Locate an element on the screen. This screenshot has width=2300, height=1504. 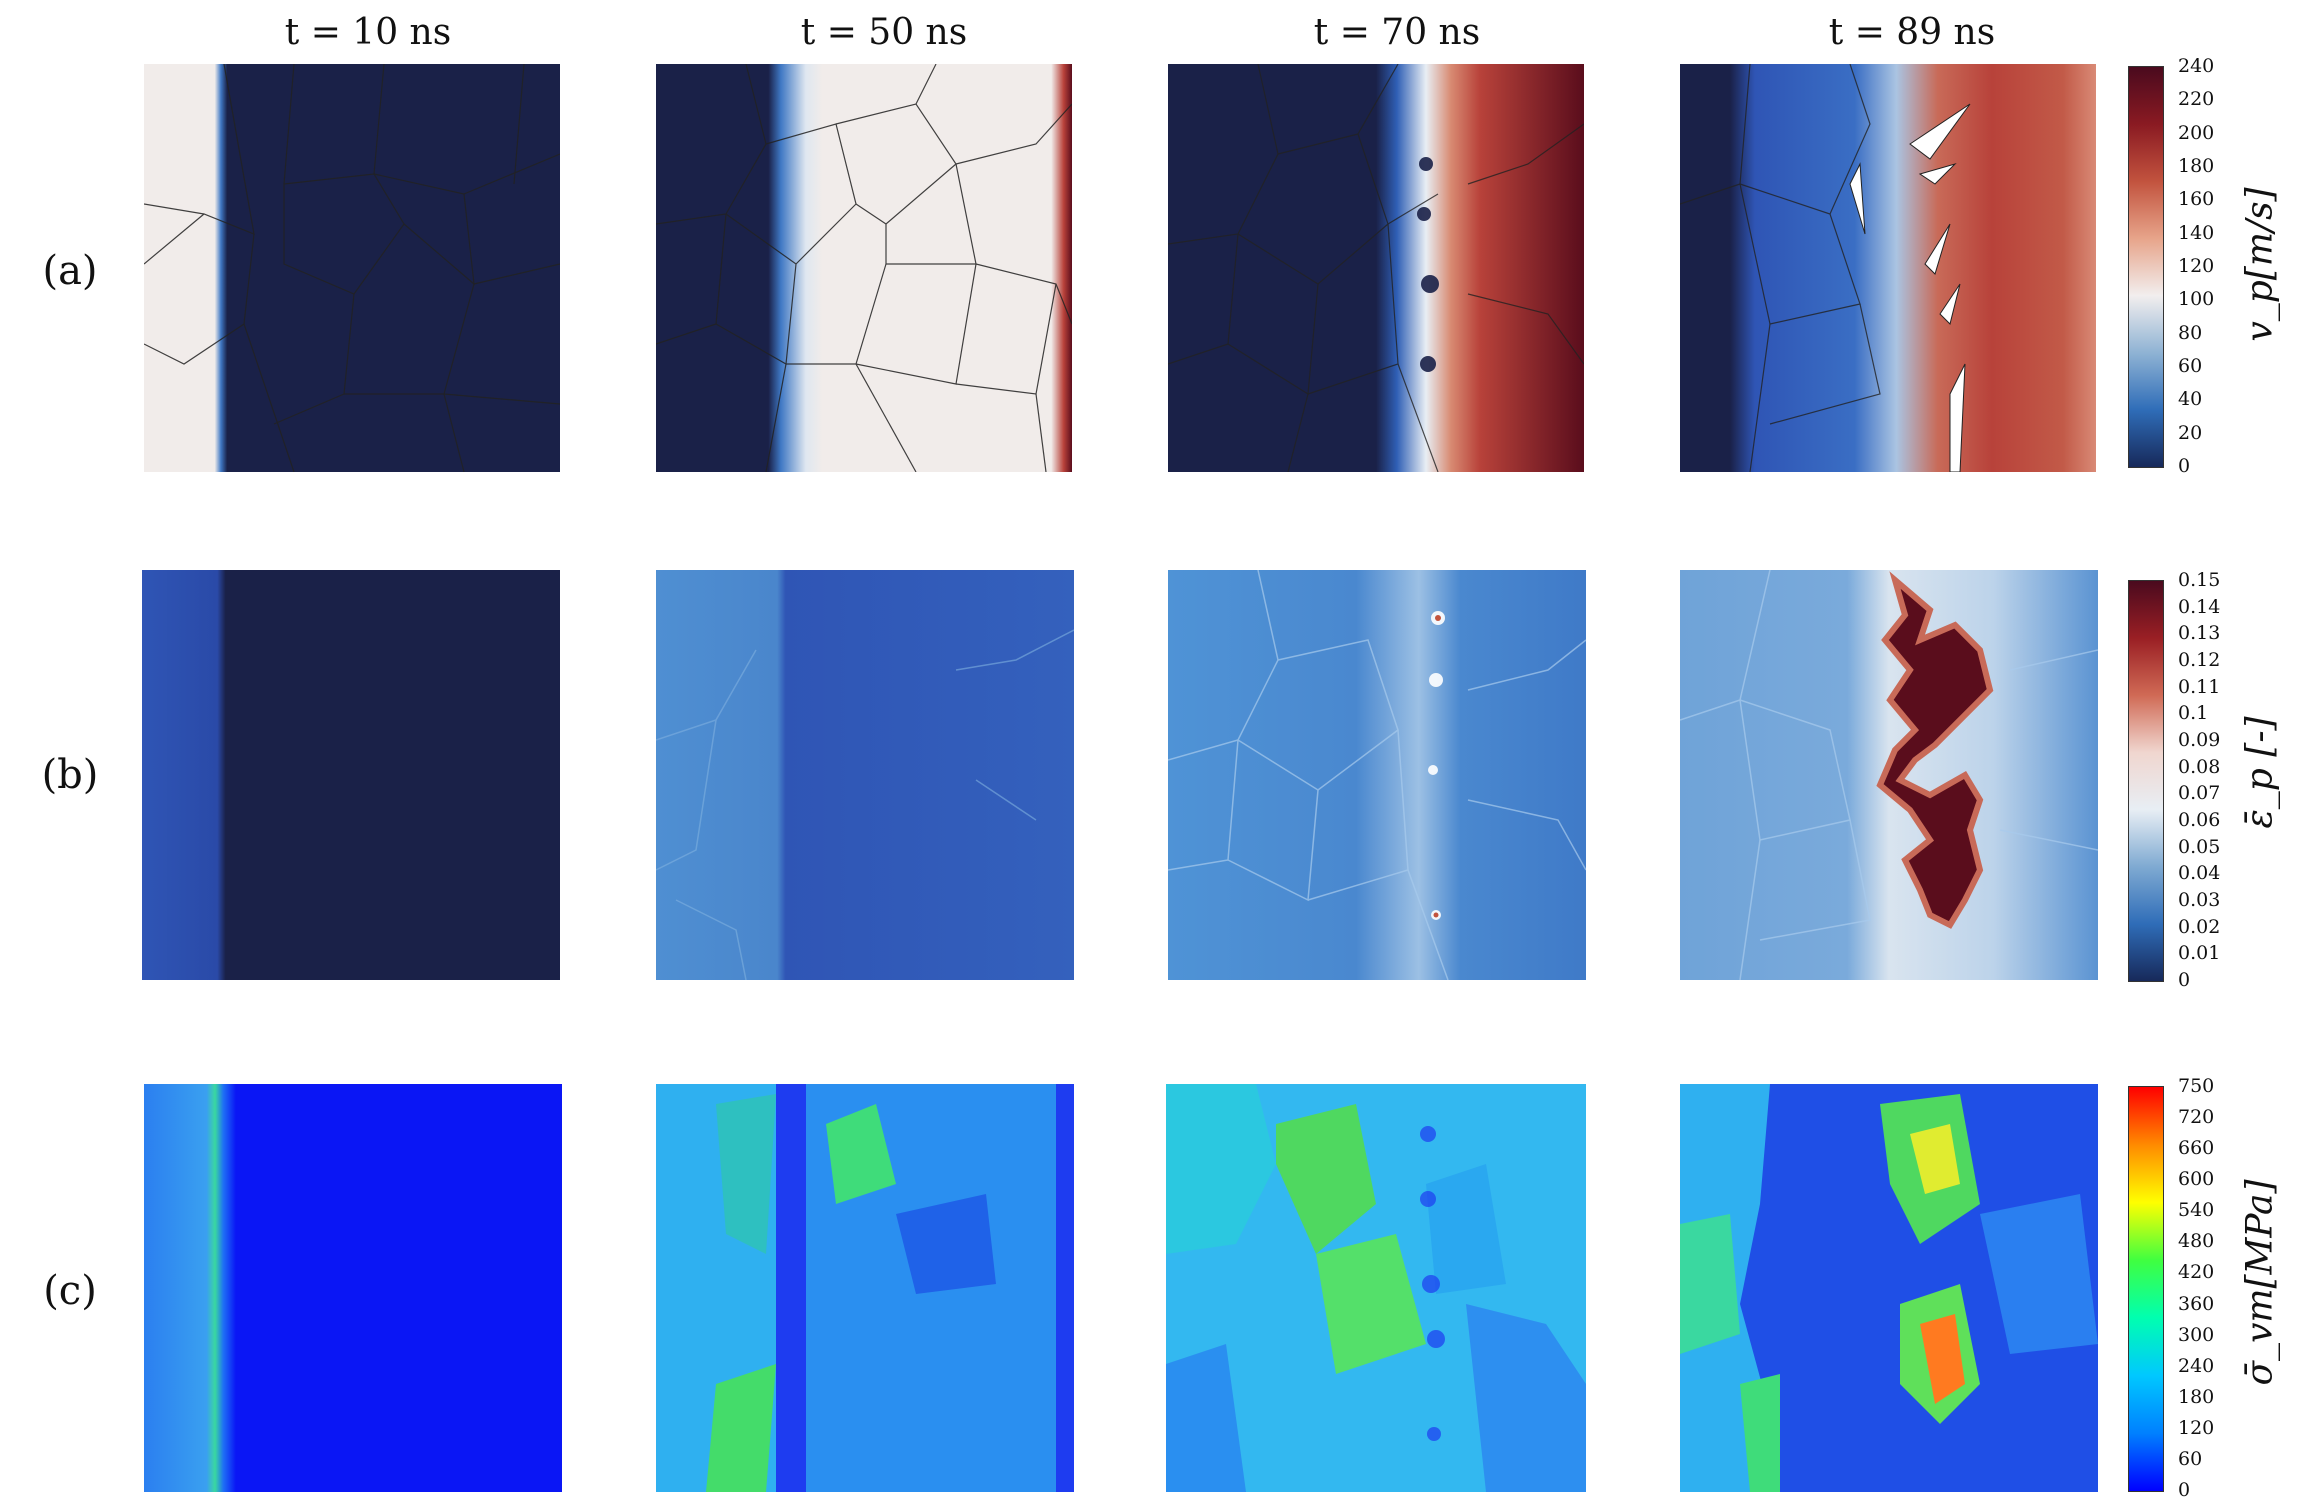
strain-colorbar-title: ε̄_p [-] is located at coordinates (2260, 773).